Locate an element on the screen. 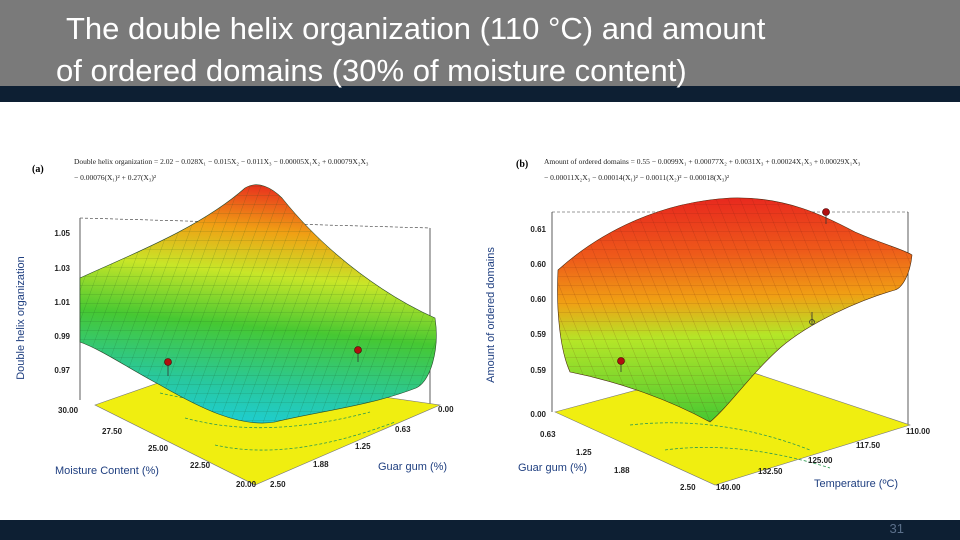 This screenshot has height=540, width=960. z-axis-label-b: Amount of ordered domains is located at coordinates (491, 315).